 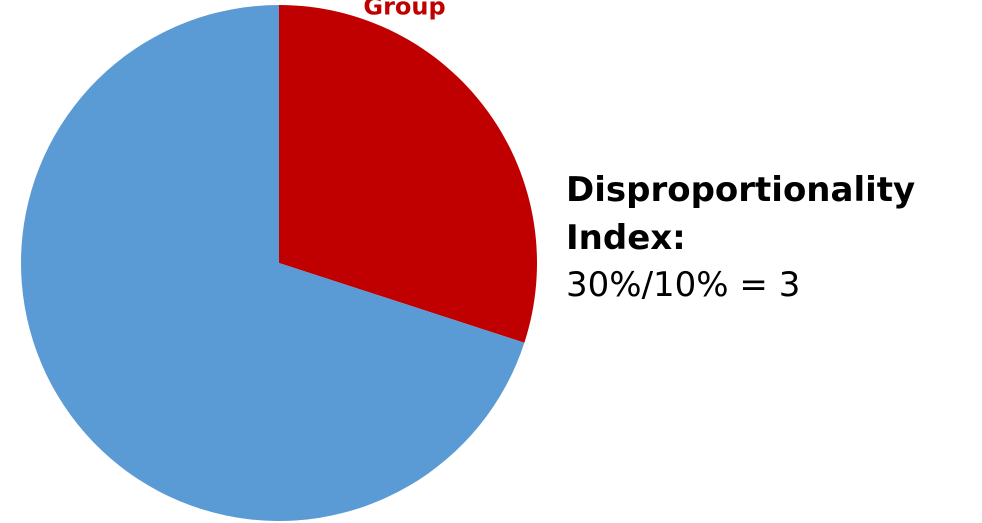 I want to click on annotation-title: Disproportionality Index:, so click(x=741, y=214).